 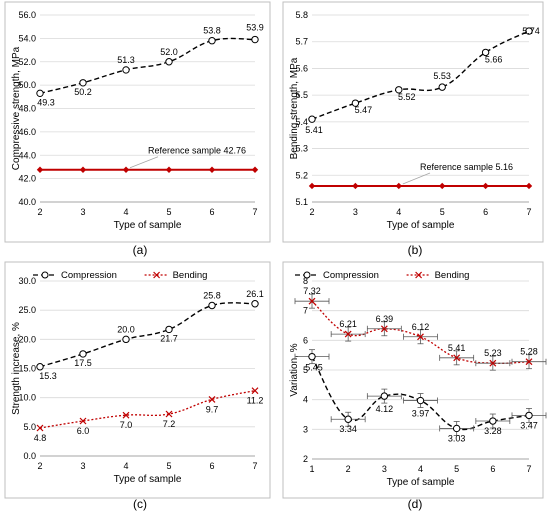 I want to click on data-label: 53.9, so click(x=255, y=28).